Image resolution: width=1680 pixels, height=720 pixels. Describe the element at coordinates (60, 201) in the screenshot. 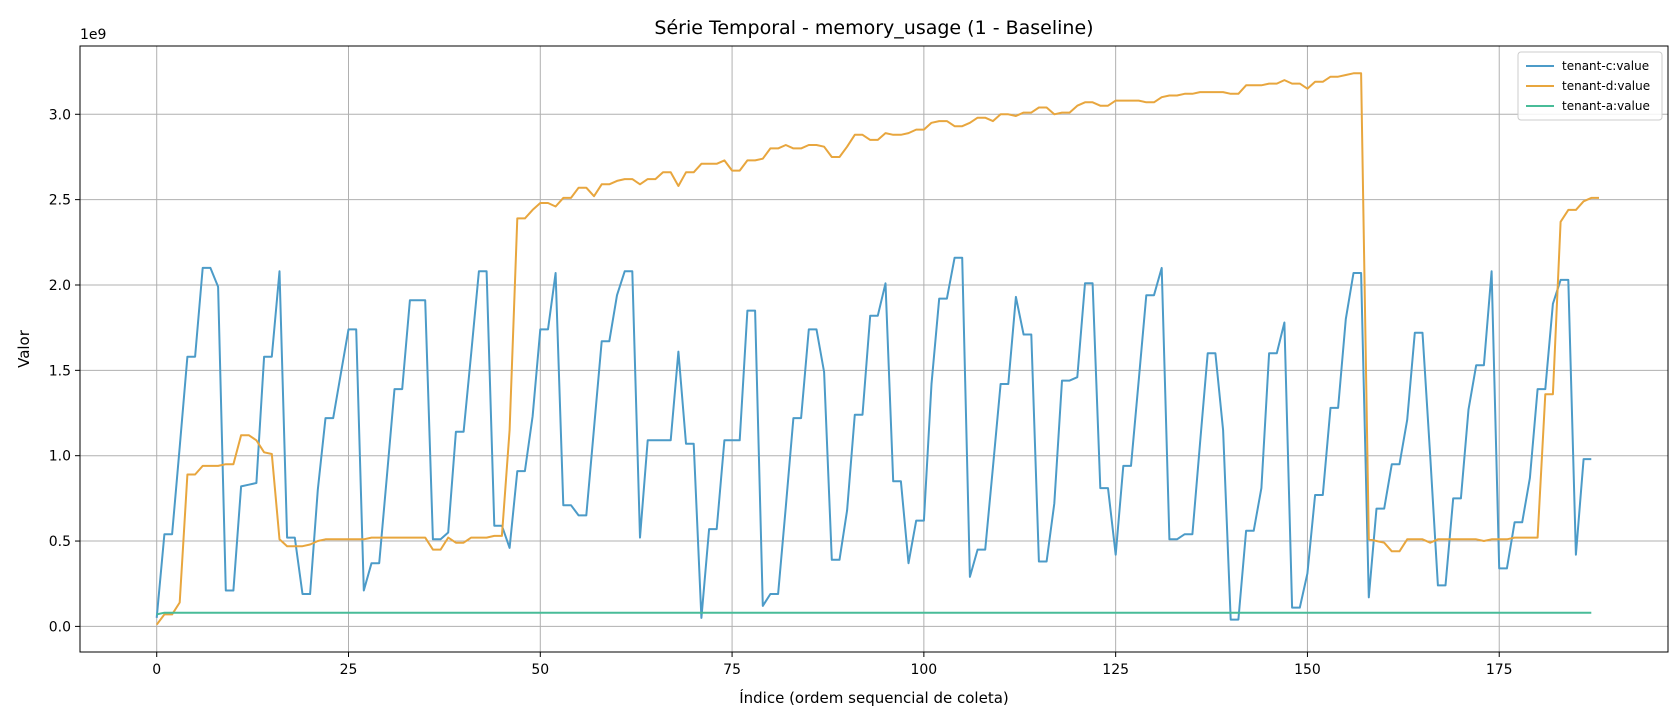

I see `y-tick-label: 2.5` at that location.